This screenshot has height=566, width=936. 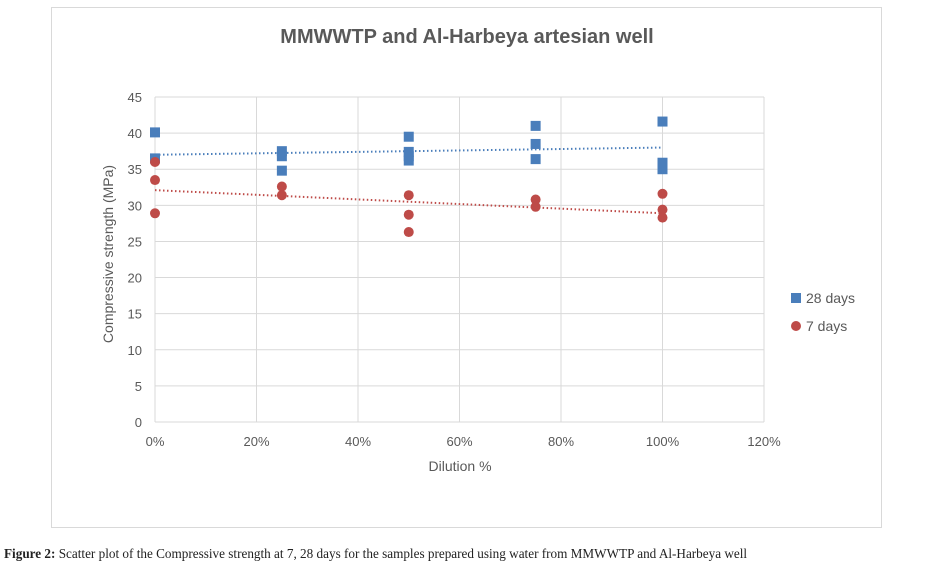 What do you see at coordinates (358, 441) in the screenshot?
I see `x-tick-label: 40%` at bounding box center [358, 441].